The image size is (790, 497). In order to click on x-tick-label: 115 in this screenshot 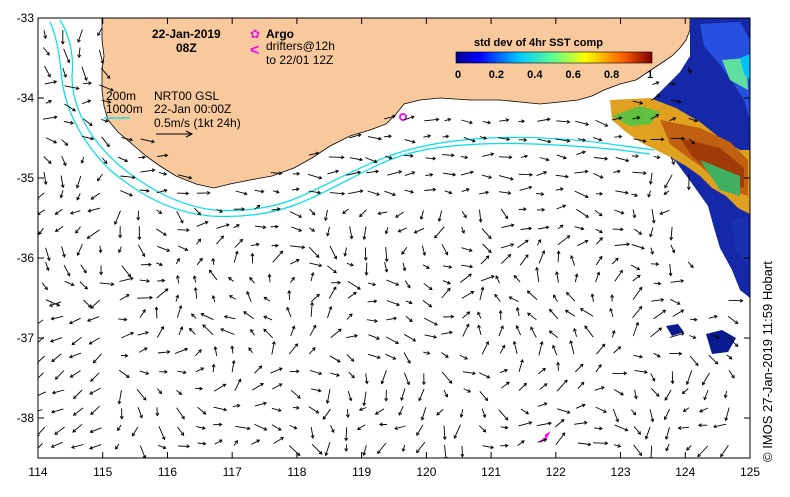, I will do `click(102, 472)`.